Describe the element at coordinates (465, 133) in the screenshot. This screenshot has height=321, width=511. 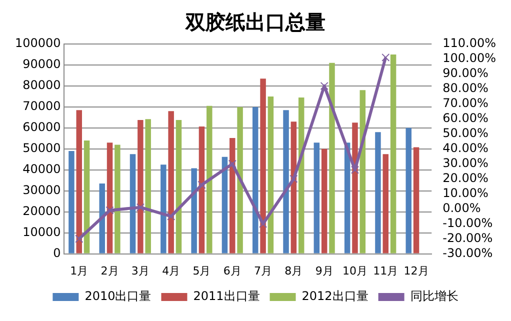
I see `y2-tick-label: 50.00%` at that location.